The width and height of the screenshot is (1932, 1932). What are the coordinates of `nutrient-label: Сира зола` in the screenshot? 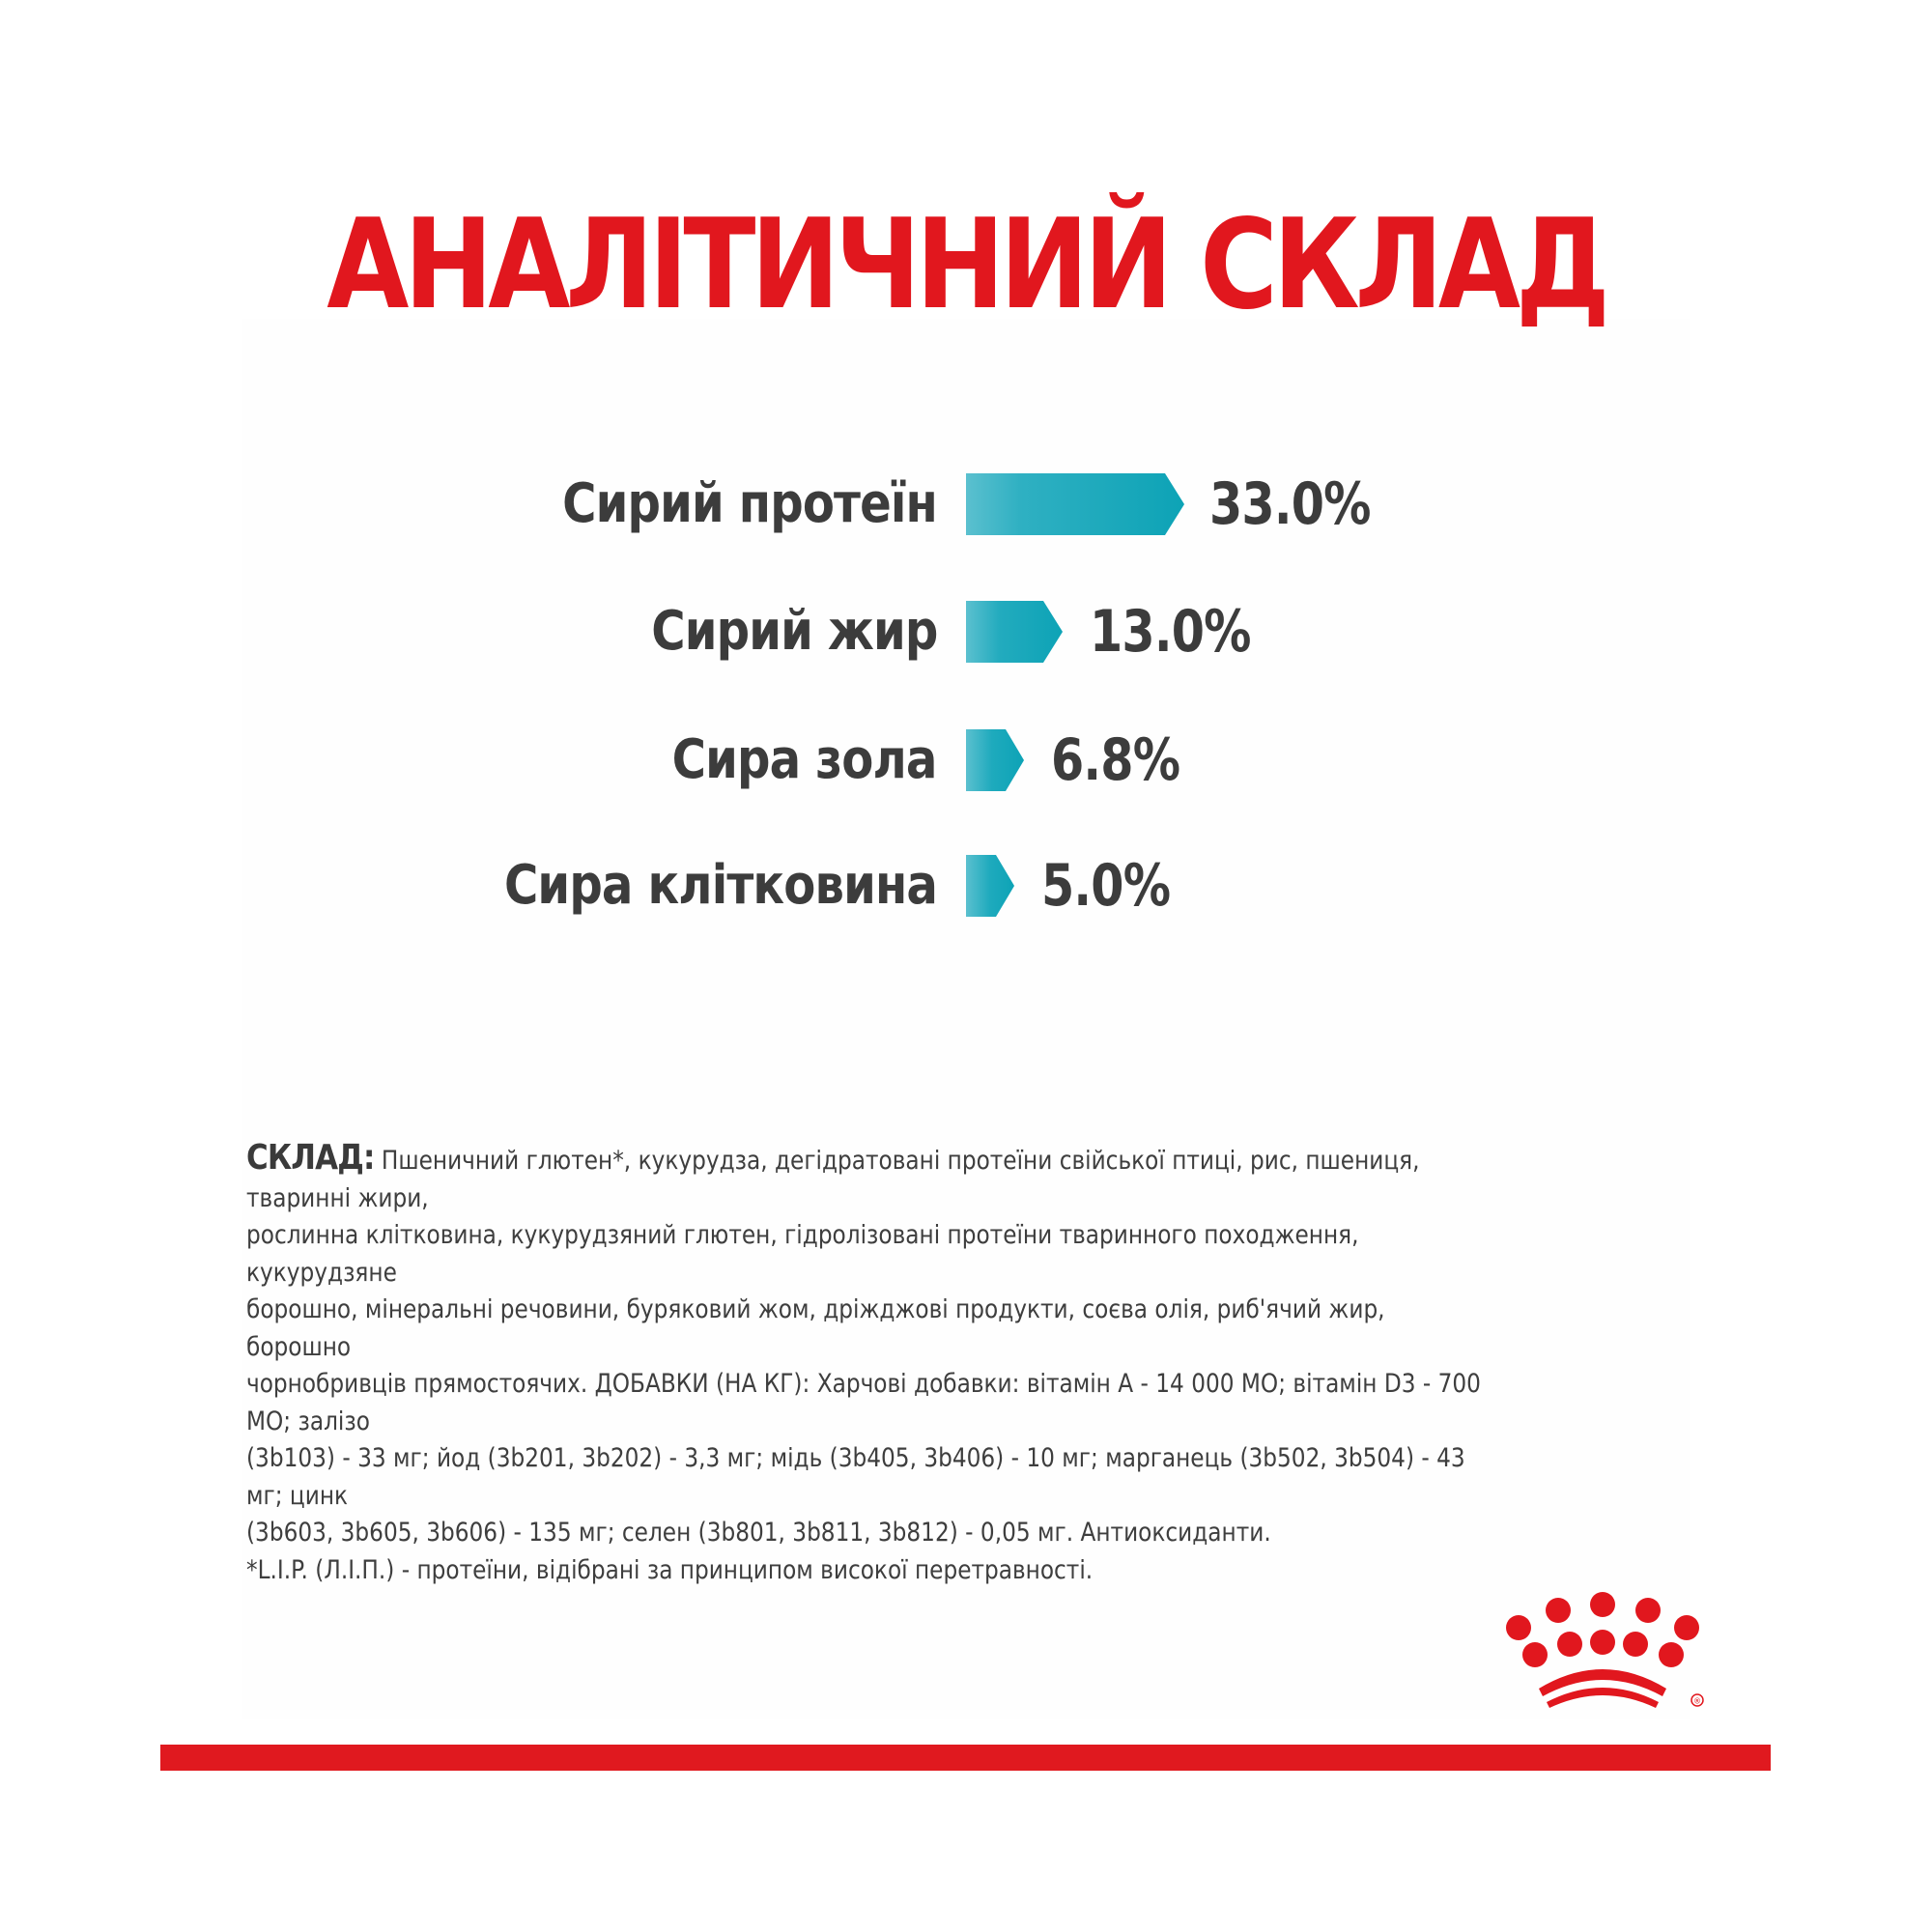 It's located at (805, 759).